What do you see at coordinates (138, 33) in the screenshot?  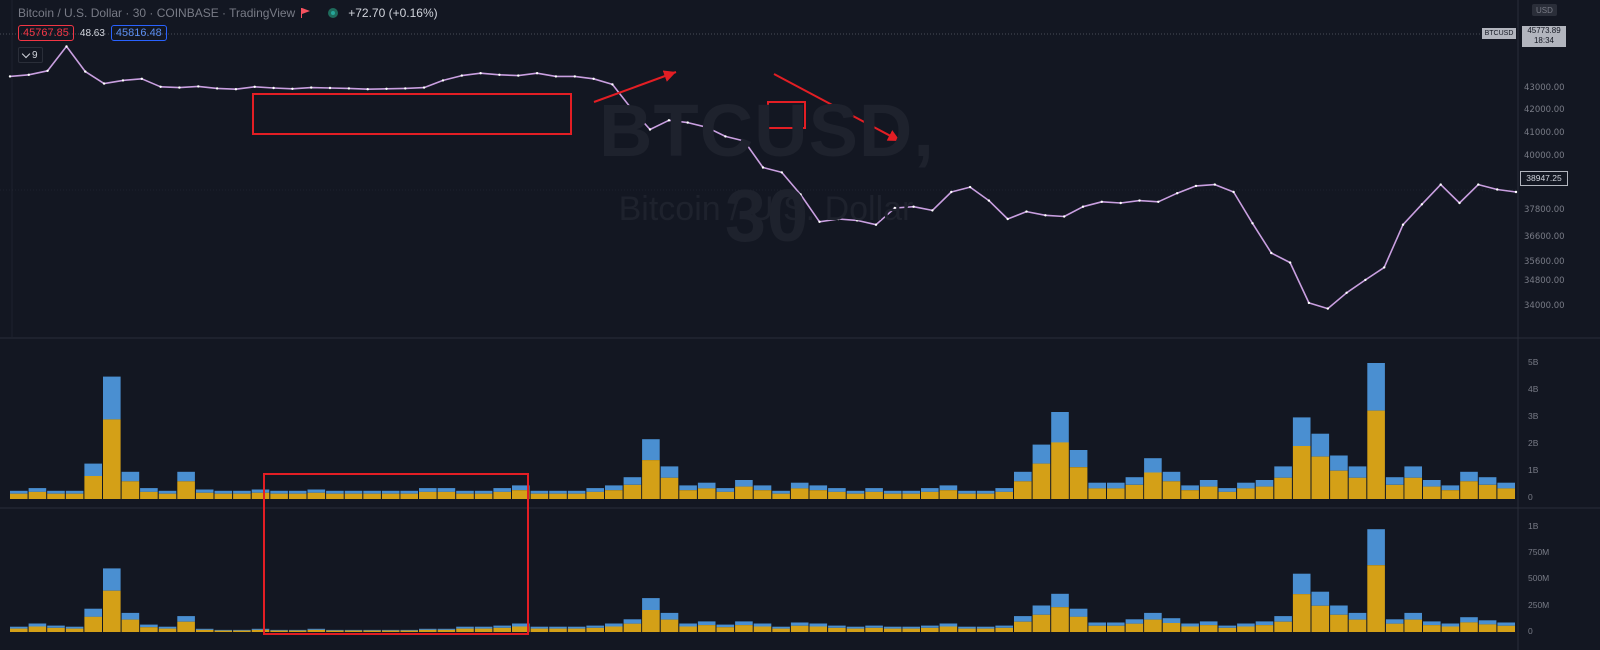 I see `ask-price: 45816.48` at bounding box center [138, 33].